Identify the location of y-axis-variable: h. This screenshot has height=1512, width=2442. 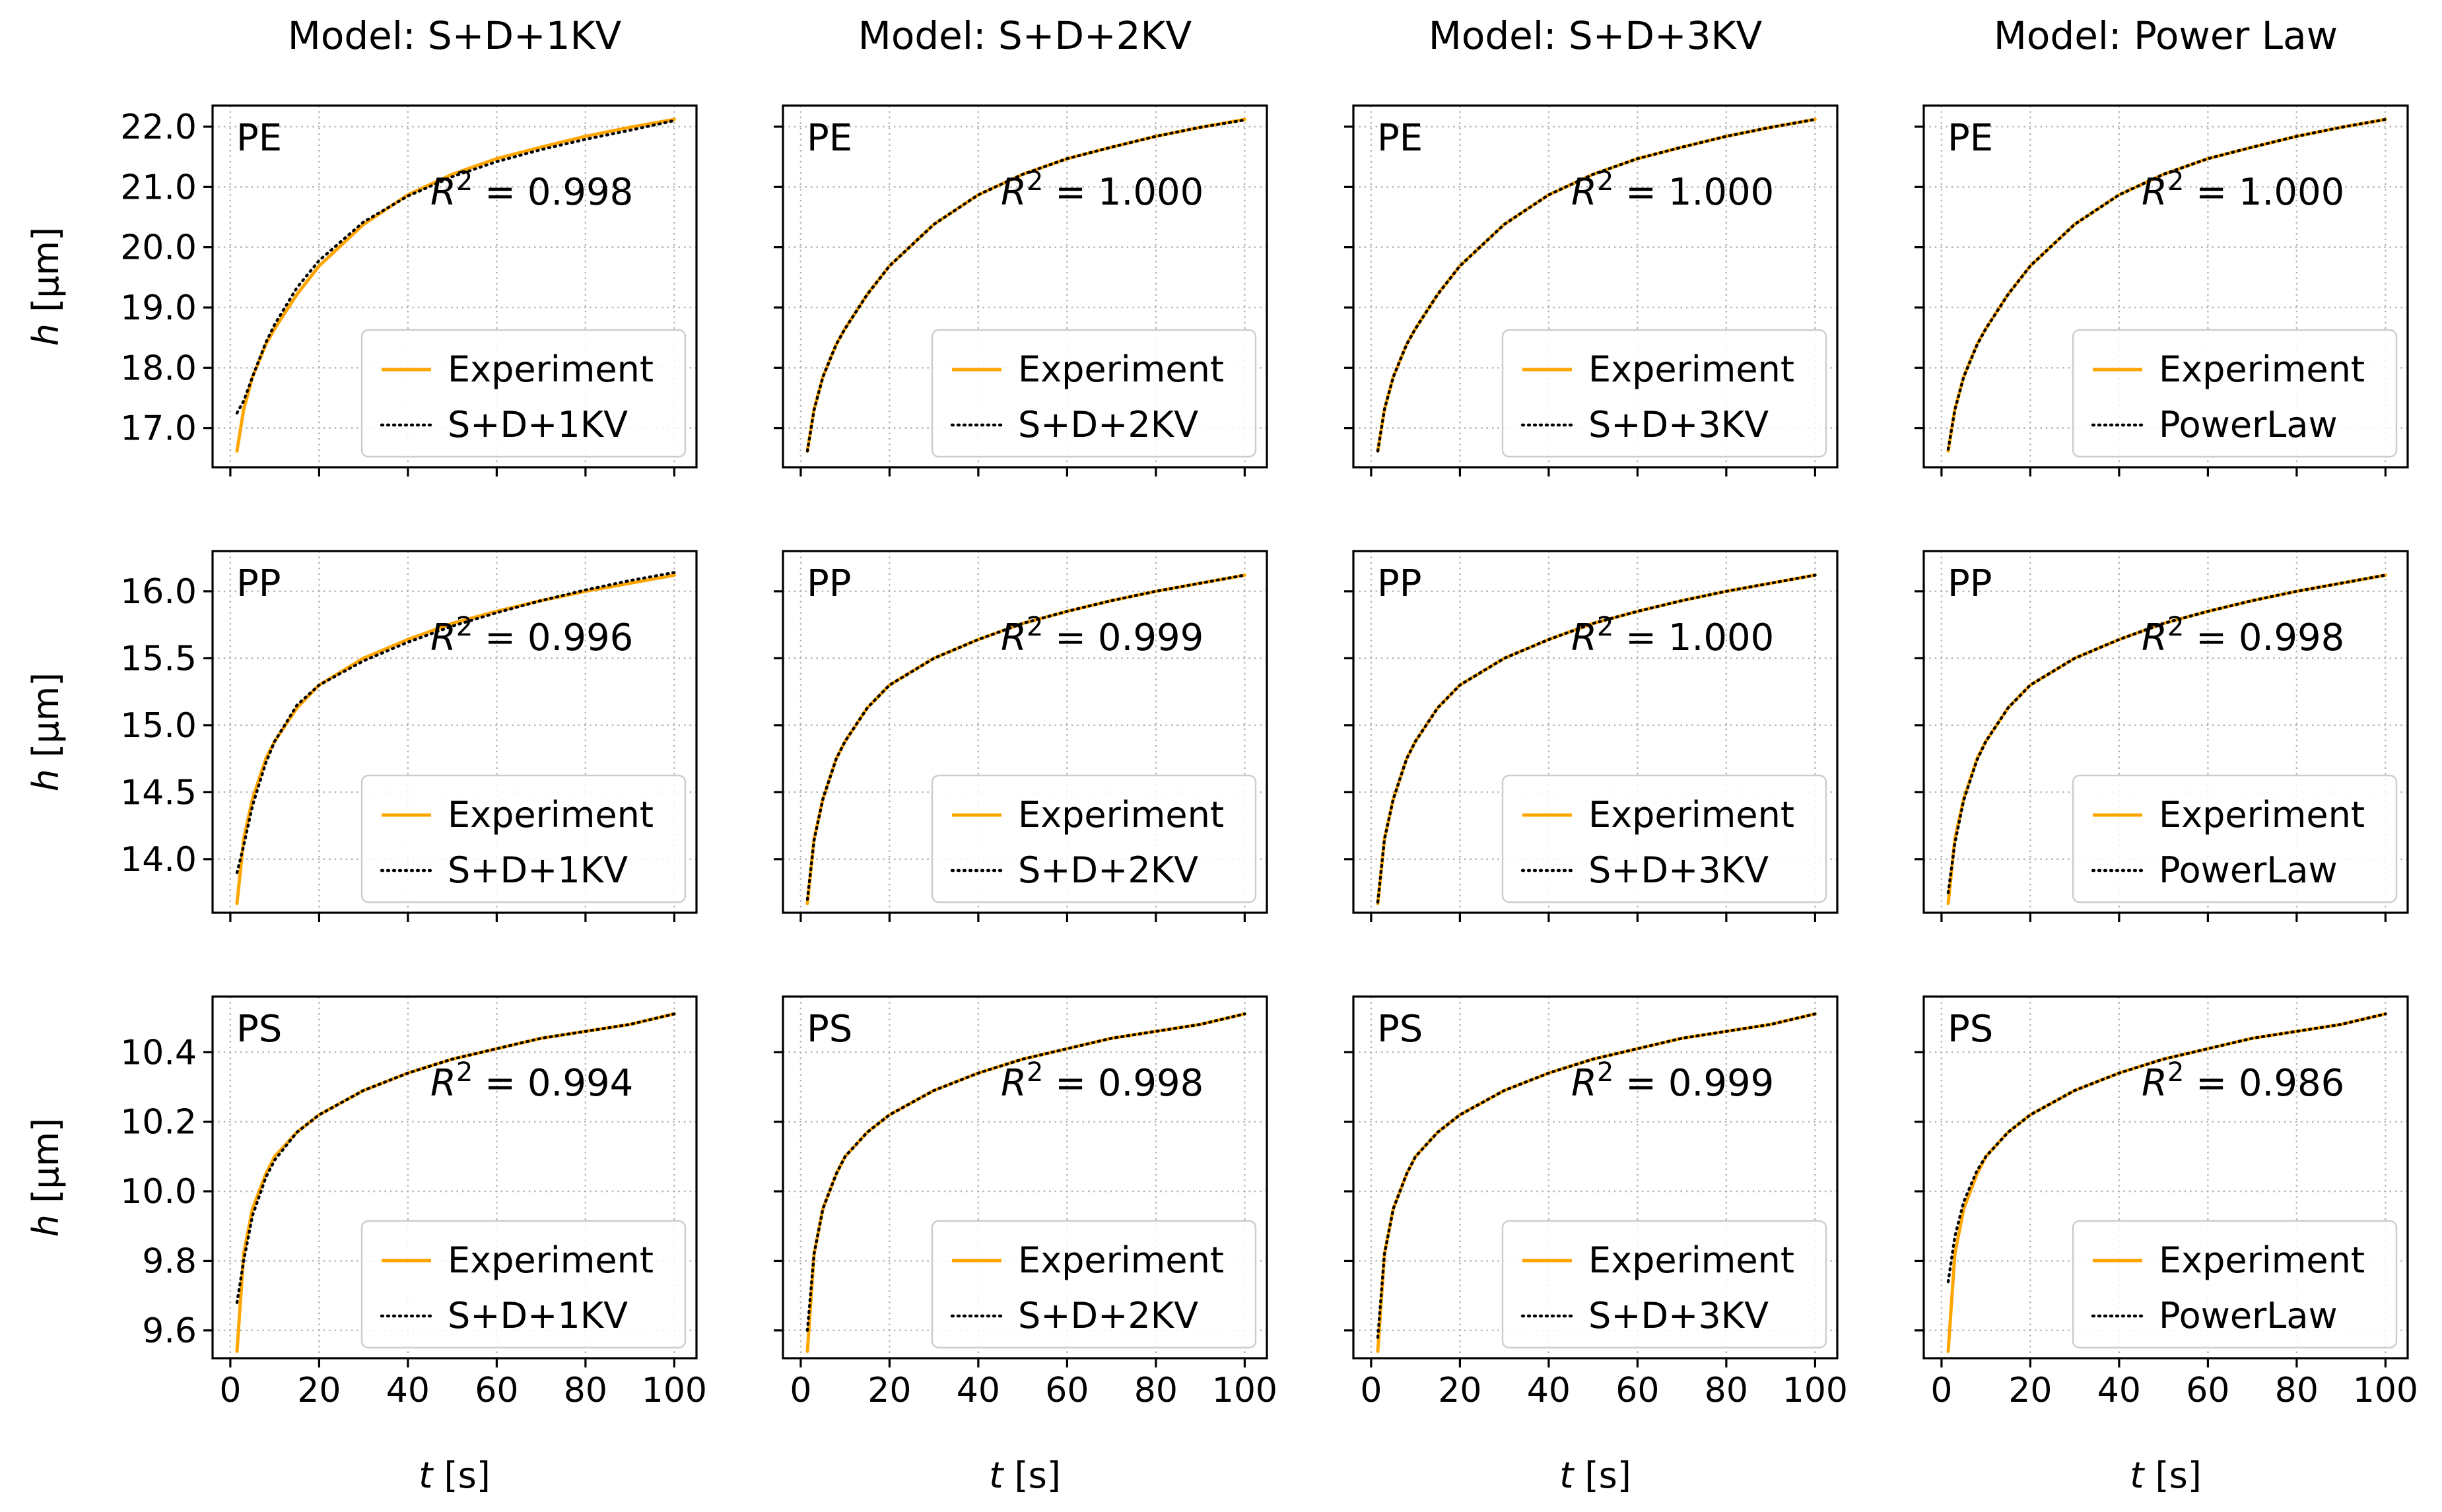
(46, 780).